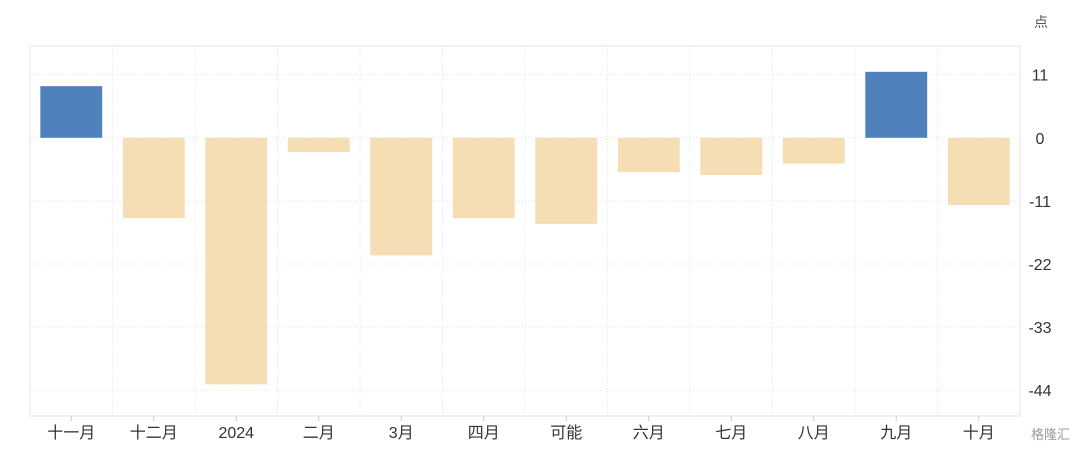 The width and height of the screenshot is (1078, 452). I want to click on y-axis-unit-label: 点, so click(1041, 22).